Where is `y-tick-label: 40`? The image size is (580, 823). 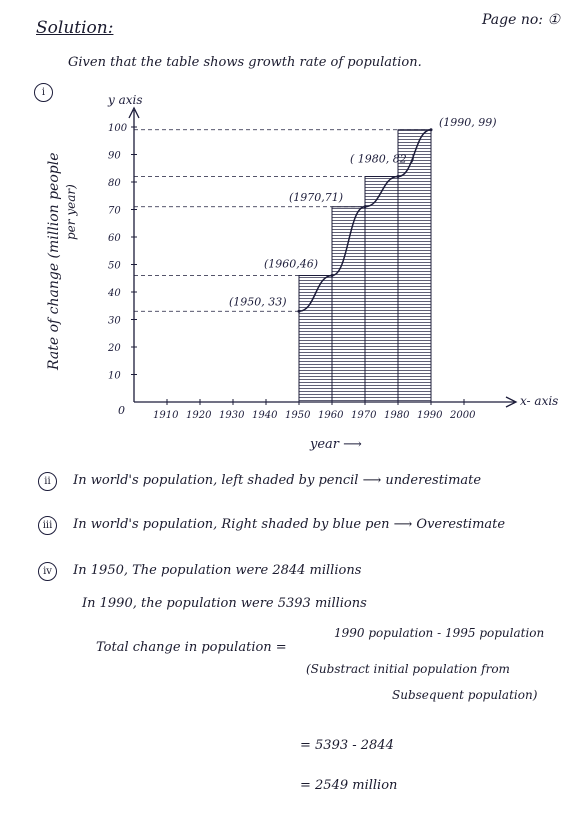 y-tick-label: 40 is located at coordinates (114, 293).